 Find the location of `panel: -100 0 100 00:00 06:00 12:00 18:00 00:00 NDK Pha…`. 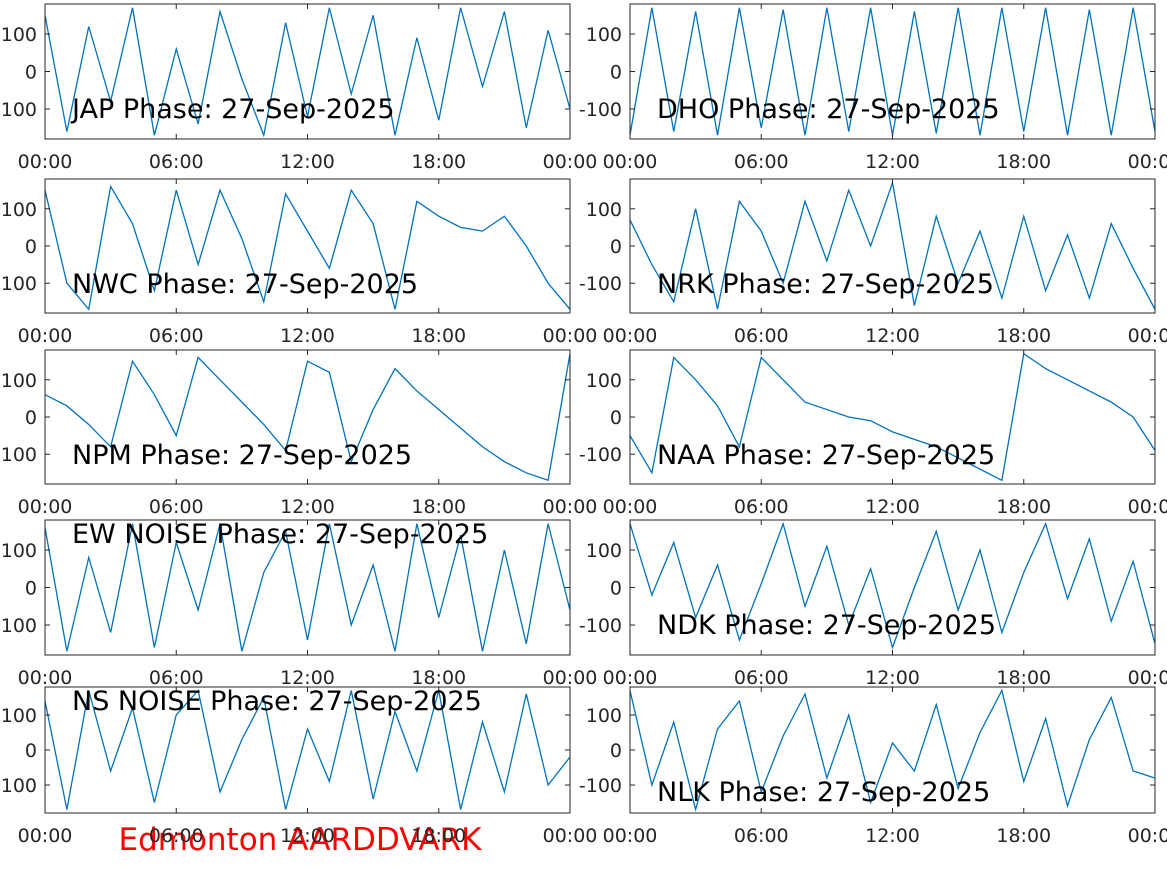

panel: -100 0 100 00:00 06:00 12:00 18:00 00:00 NDK Pha… is located at coordinates (873, 604).